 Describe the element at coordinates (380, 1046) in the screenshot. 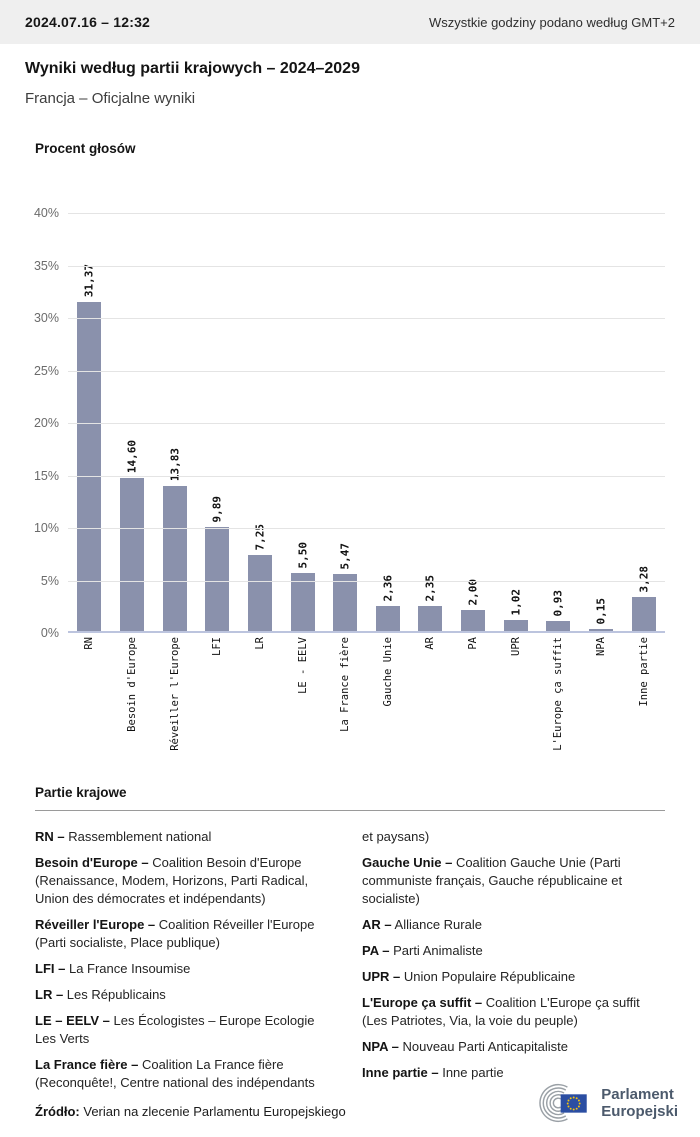

I see `legend-term: NPA –` at that location.